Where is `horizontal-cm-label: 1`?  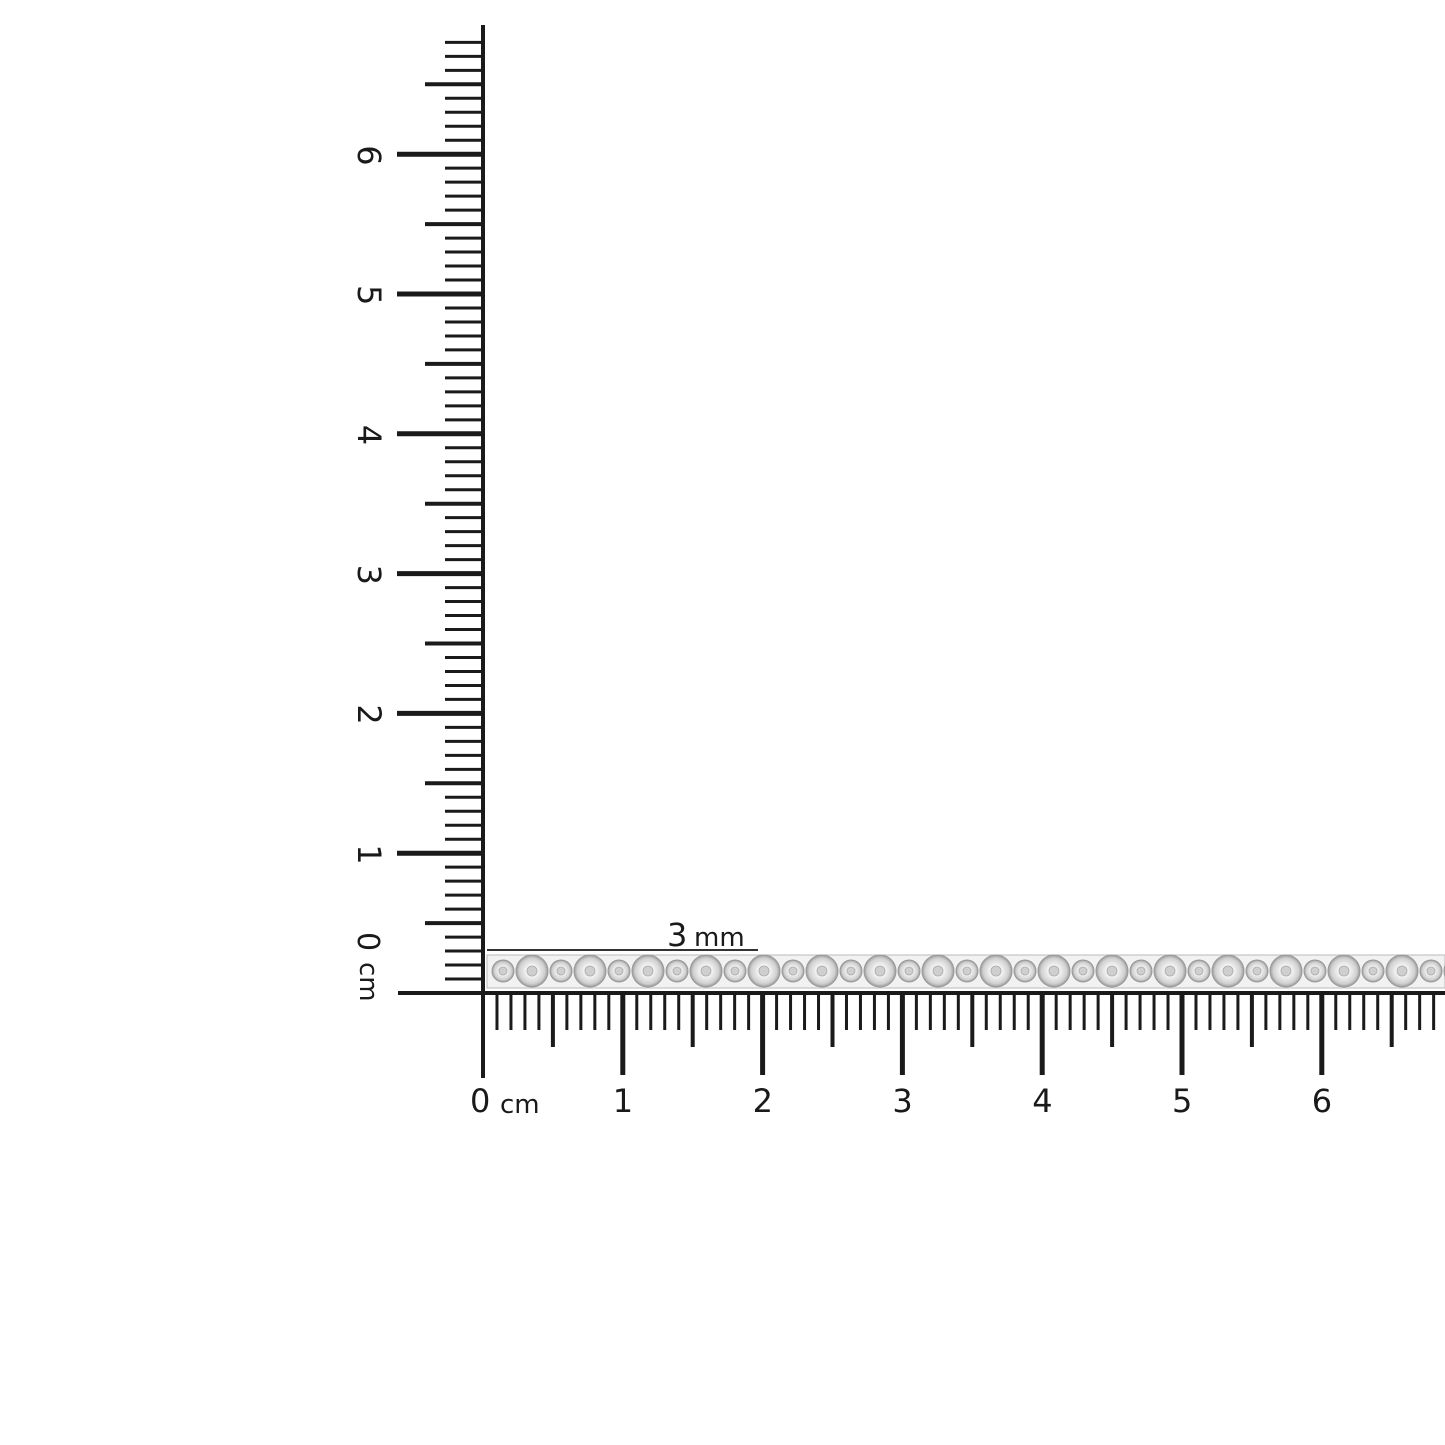
horizontal-cm-label: 1 is located at coordinates (623, 1101).